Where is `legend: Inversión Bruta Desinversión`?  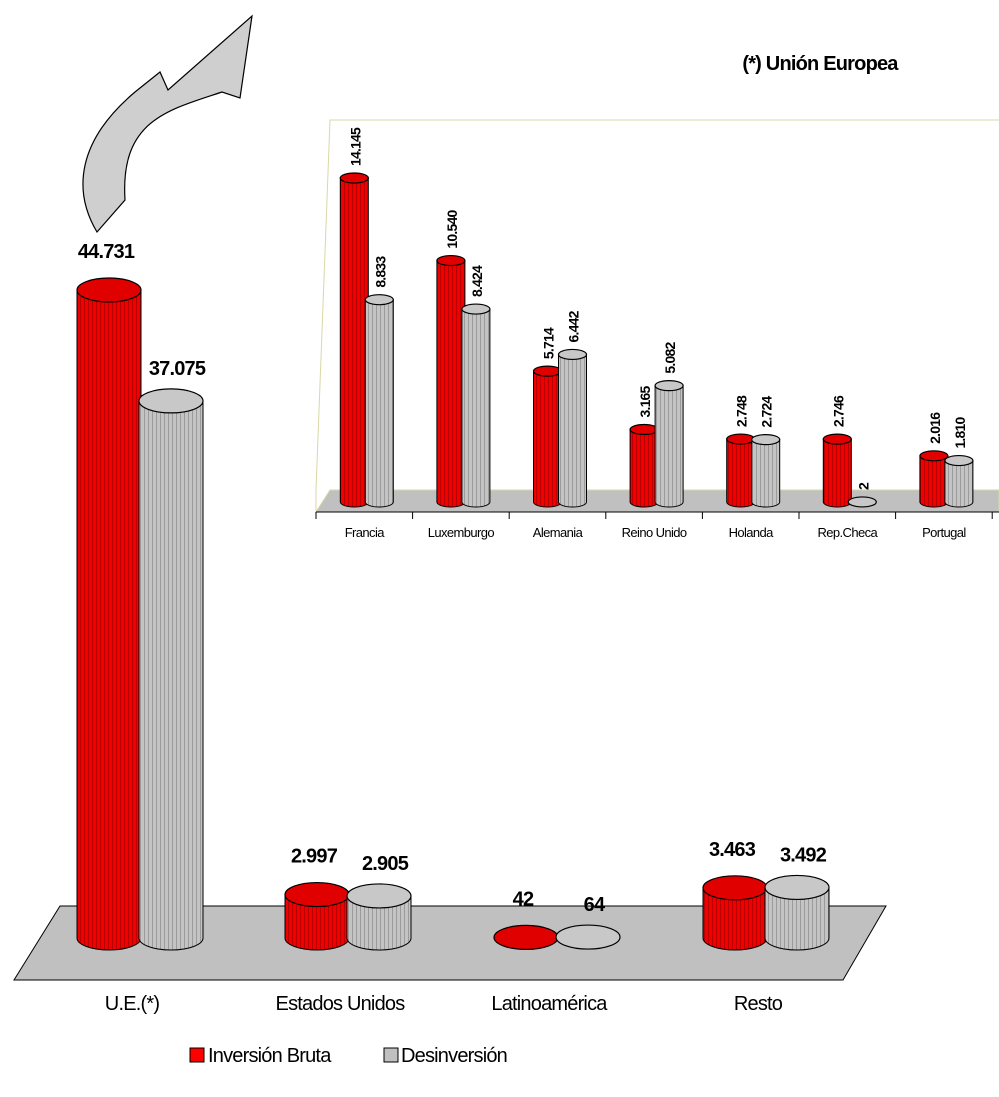 legend: Inversión Bruta Desinversión is located at coordinates (348, 1056).